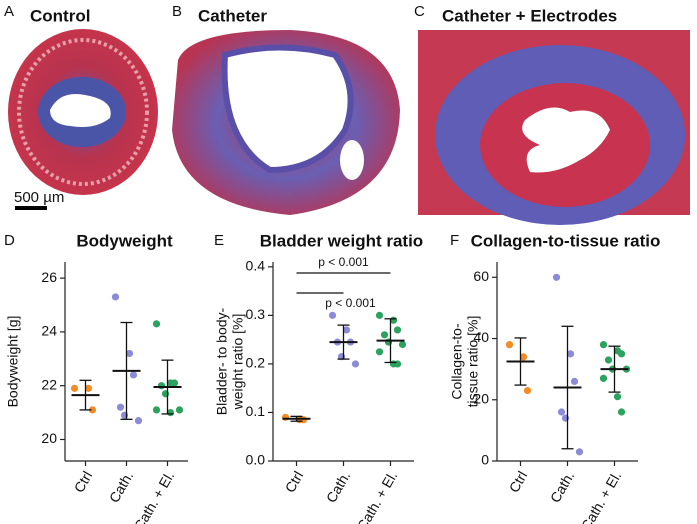 This screenshot has height=524, width=697. I want to click on y-tick-label: 0.1, so click(256, 411).